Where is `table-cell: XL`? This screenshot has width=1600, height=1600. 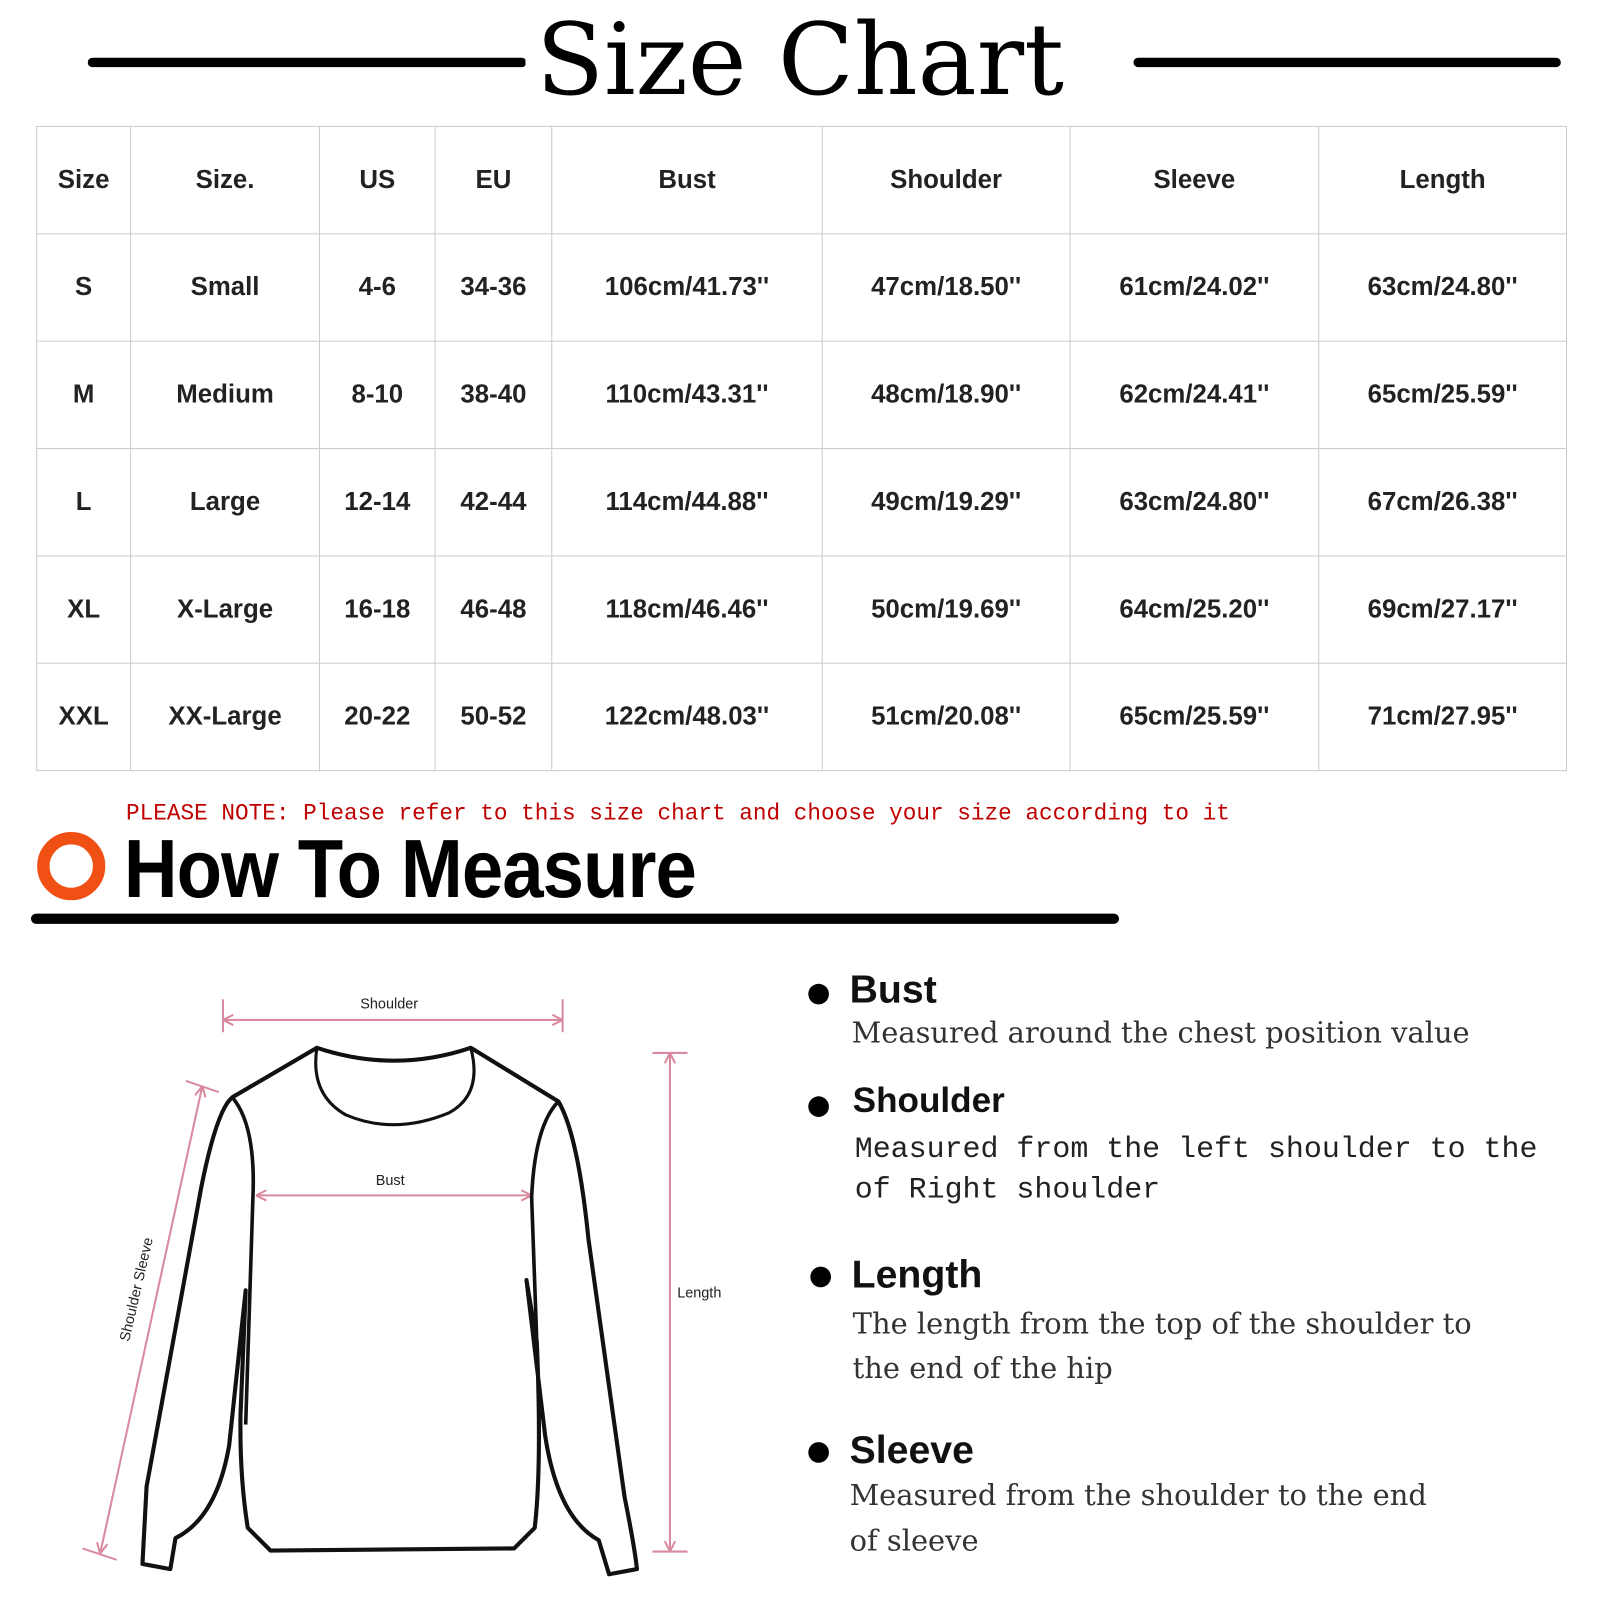 table-cell: XL is located at coordinates (84, 609).